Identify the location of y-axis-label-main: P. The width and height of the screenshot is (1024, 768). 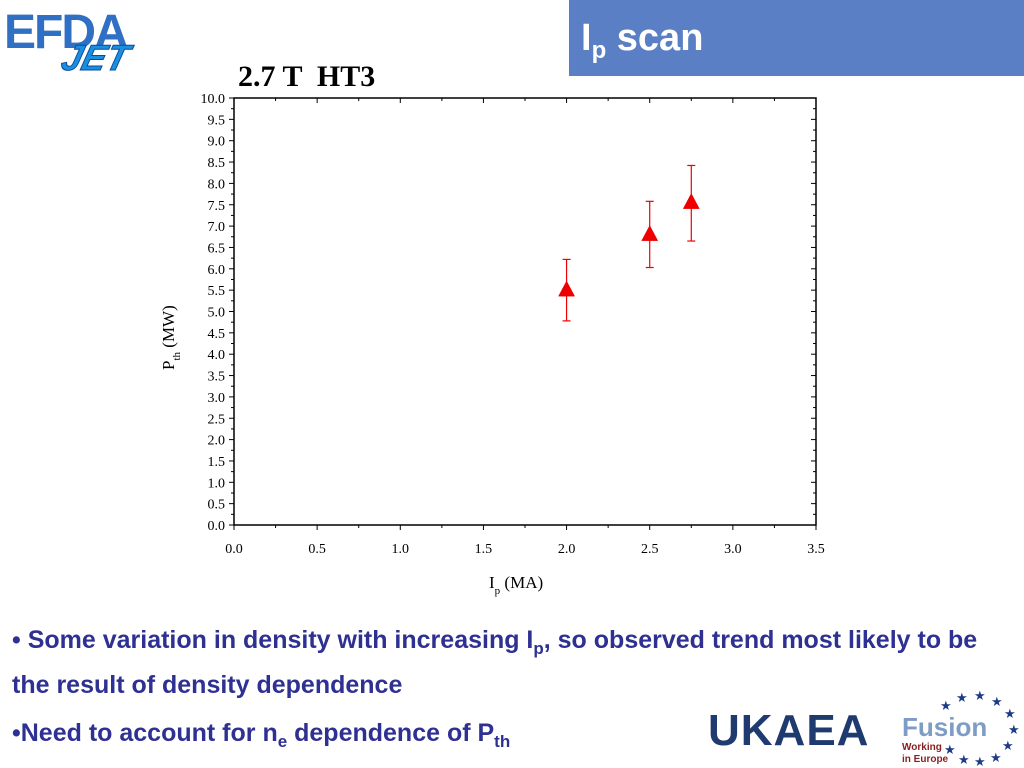
(168, 365).